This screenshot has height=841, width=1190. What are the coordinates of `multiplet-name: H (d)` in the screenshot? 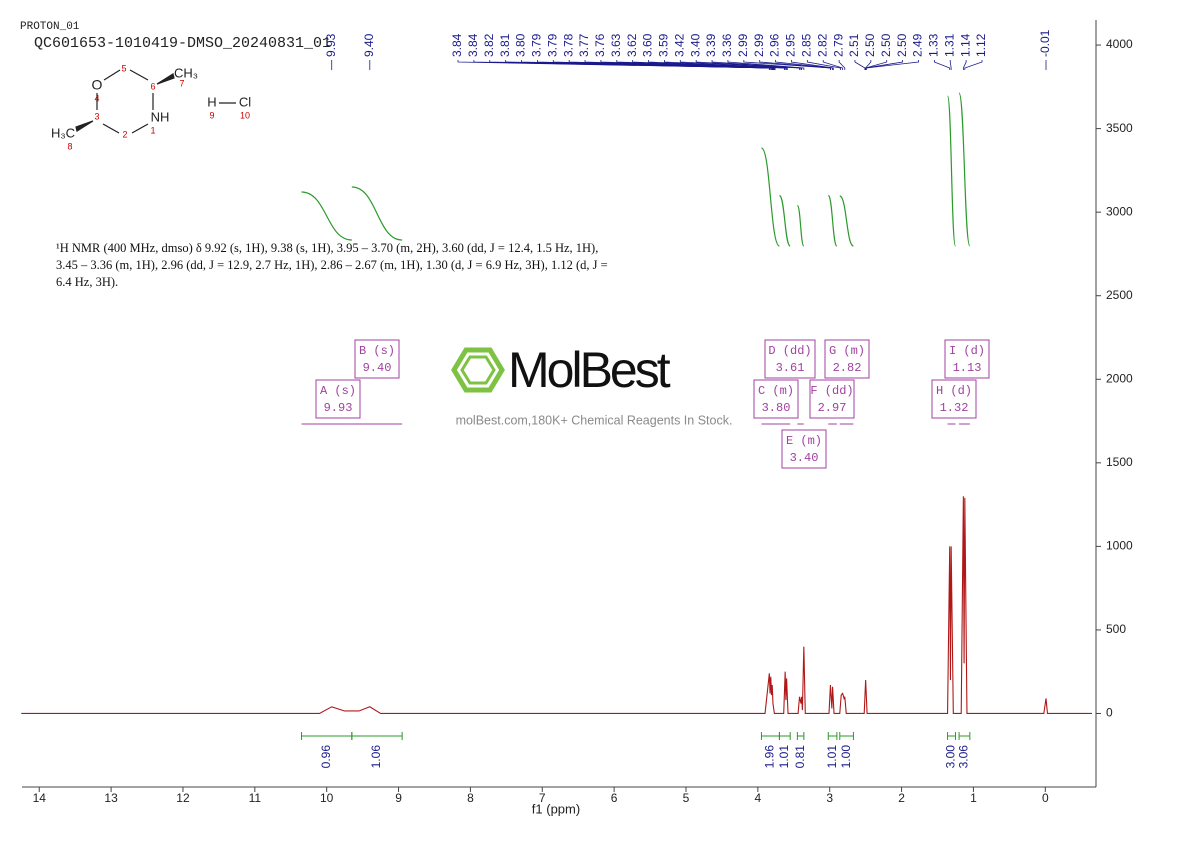 It's located at (954, 391).